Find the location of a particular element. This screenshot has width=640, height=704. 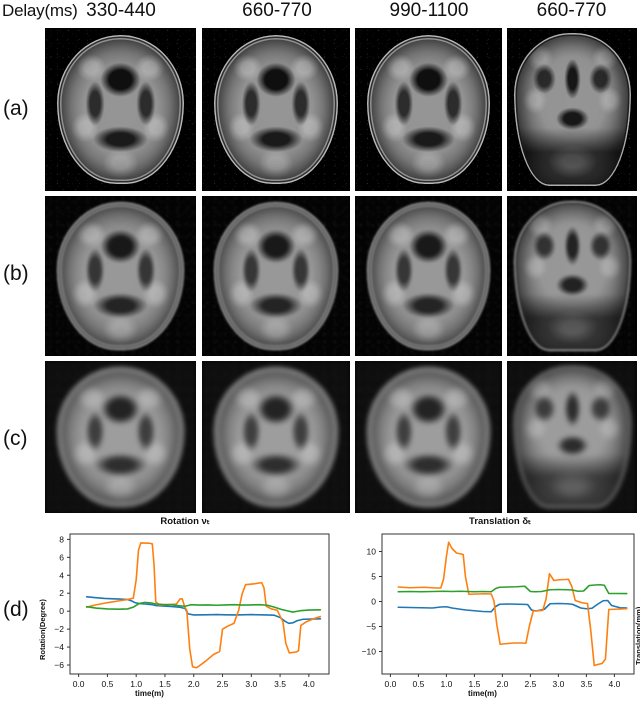

mri-panel-b2 is located at coordinates (276, 276).